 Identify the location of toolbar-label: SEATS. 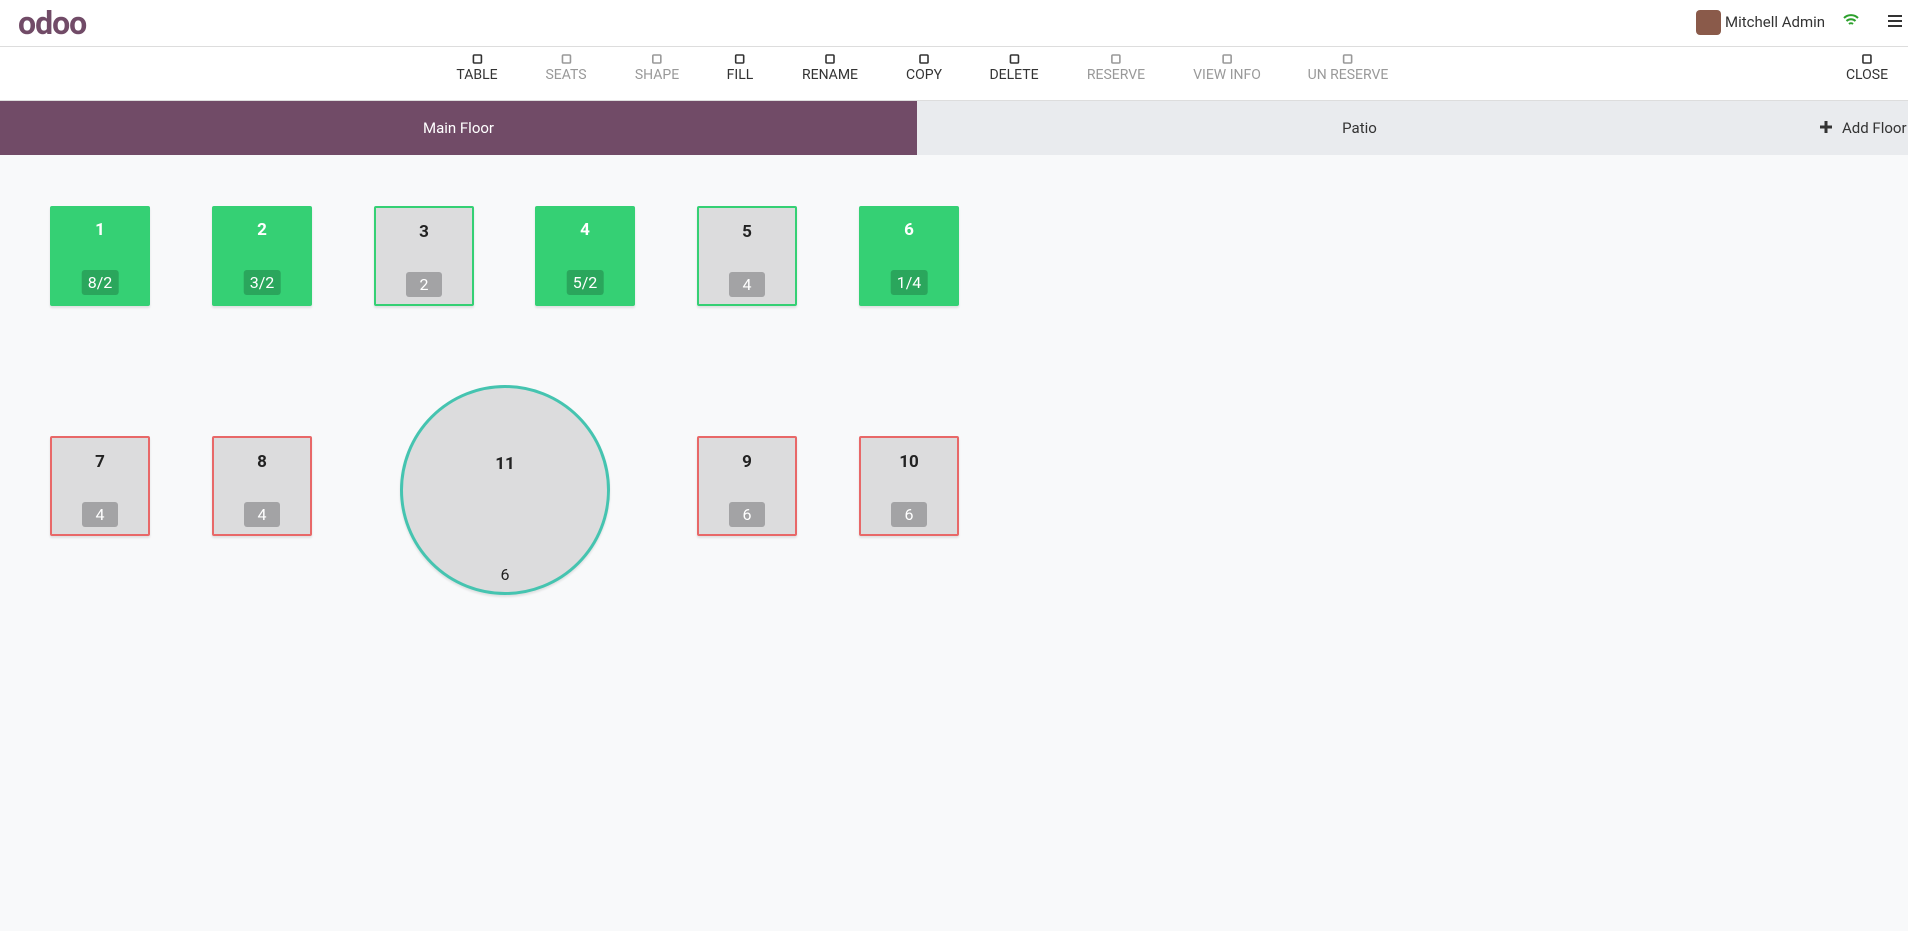
(566, 75).